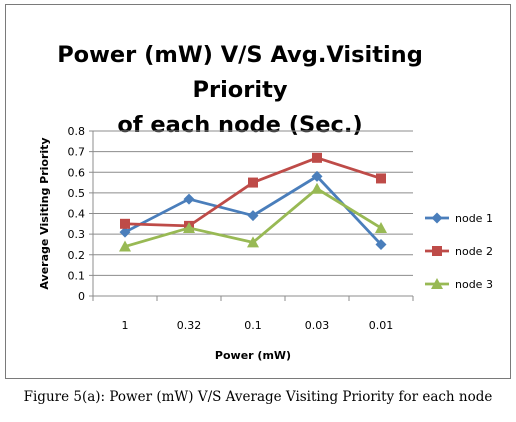  What do you see at coordinates (381, 325) in the screenshot?
I see `x-tick-label: 0.01` at bounding box center [381, 325].